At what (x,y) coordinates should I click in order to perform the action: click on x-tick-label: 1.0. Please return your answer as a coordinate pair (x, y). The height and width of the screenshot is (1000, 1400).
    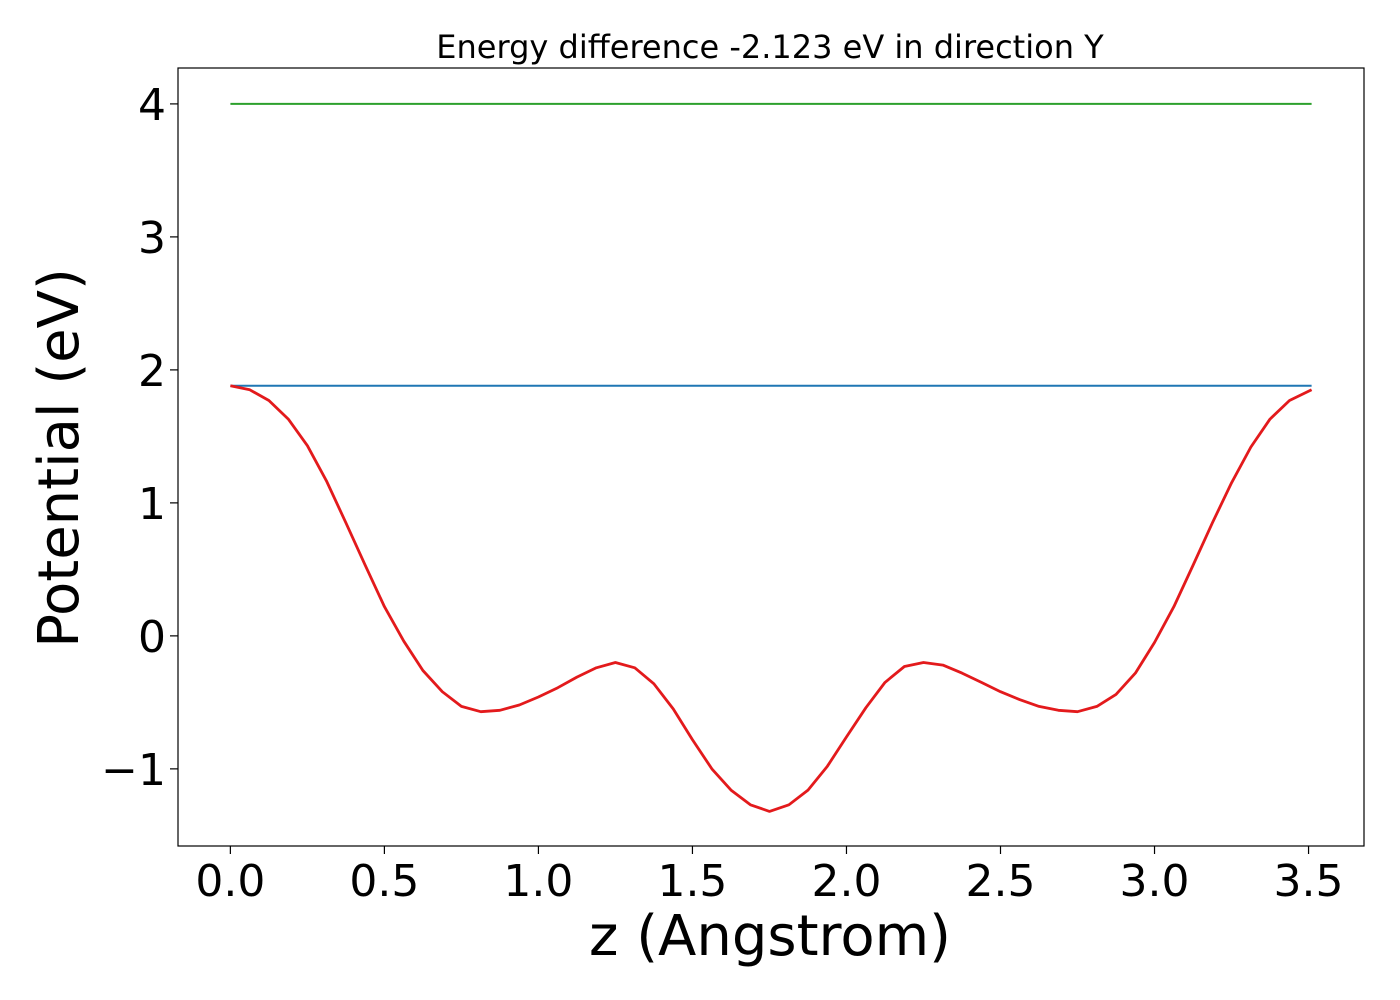
    Looking at the image, I should click on (538, 881).